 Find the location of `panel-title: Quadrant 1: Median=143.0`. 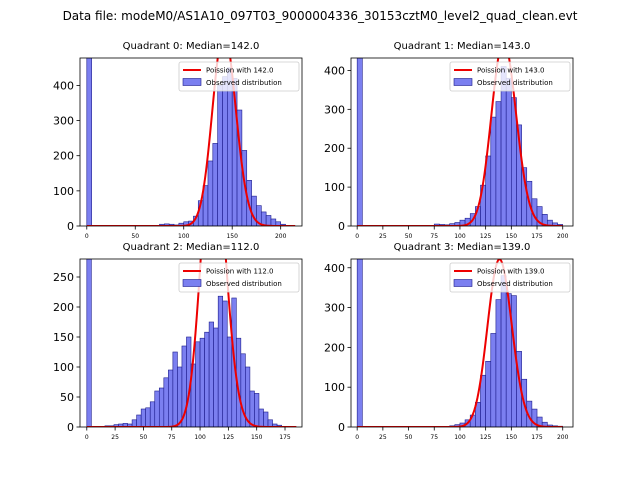

panel-title: Quadrant 1: Median=143.0 is located at coordinates (462, 46).